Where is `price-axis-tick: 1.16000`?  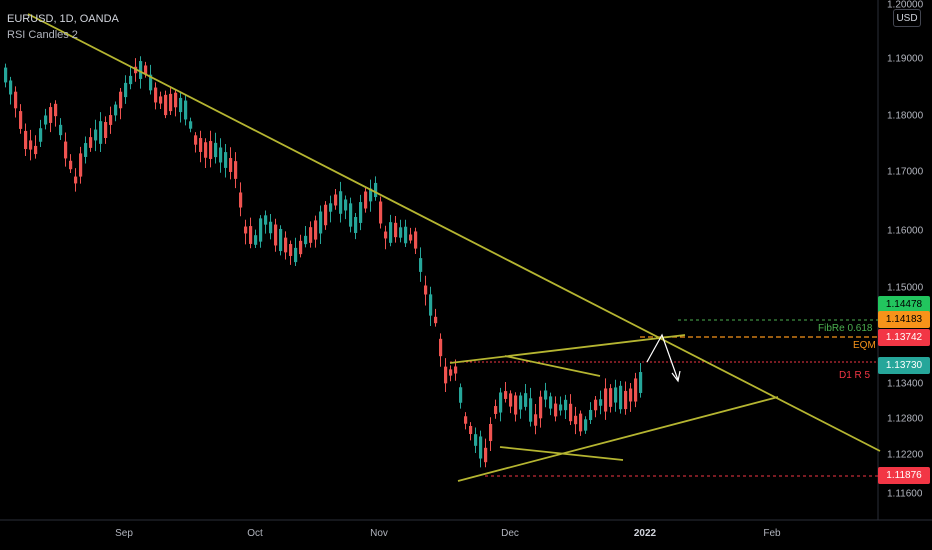
price-axis-tick: 1.16000 is located at coordinates (905, 231).